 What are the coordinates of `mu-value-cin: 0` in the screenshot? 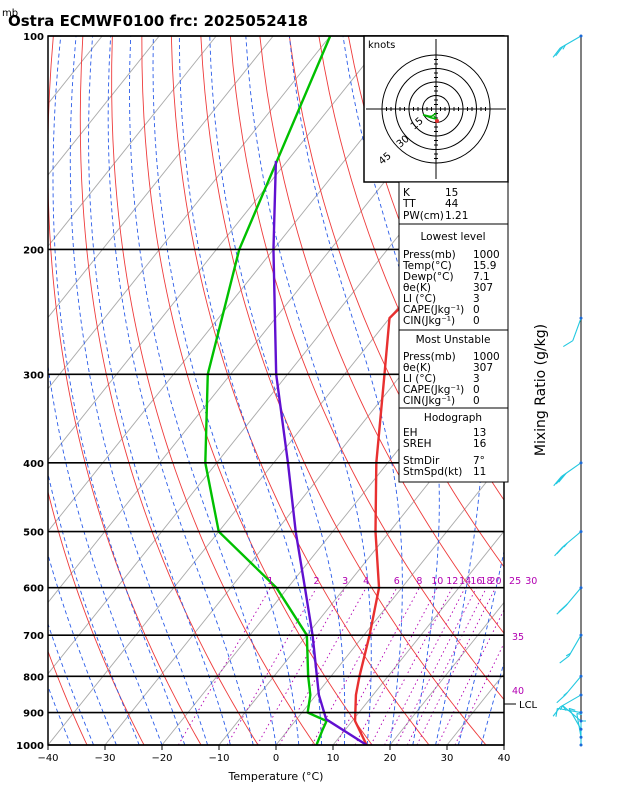 It's located at (476, 401).